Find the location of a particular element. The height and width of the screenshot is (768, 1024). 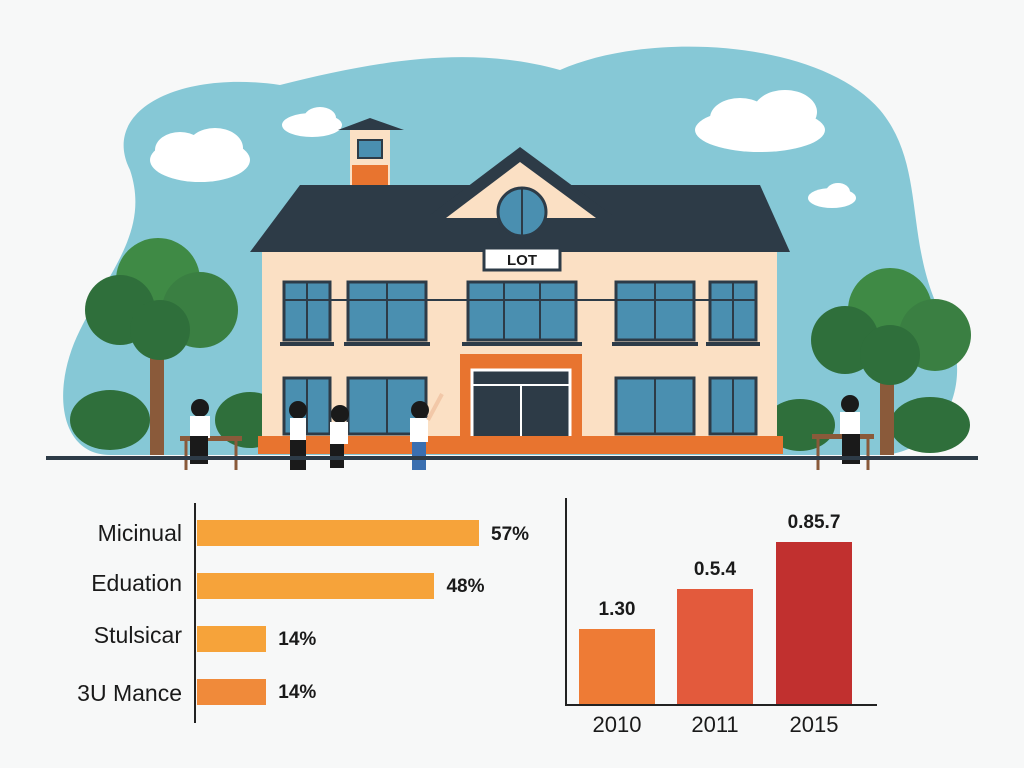

hbar-label-3: 3U Mance is located at coordinates (129, 693).